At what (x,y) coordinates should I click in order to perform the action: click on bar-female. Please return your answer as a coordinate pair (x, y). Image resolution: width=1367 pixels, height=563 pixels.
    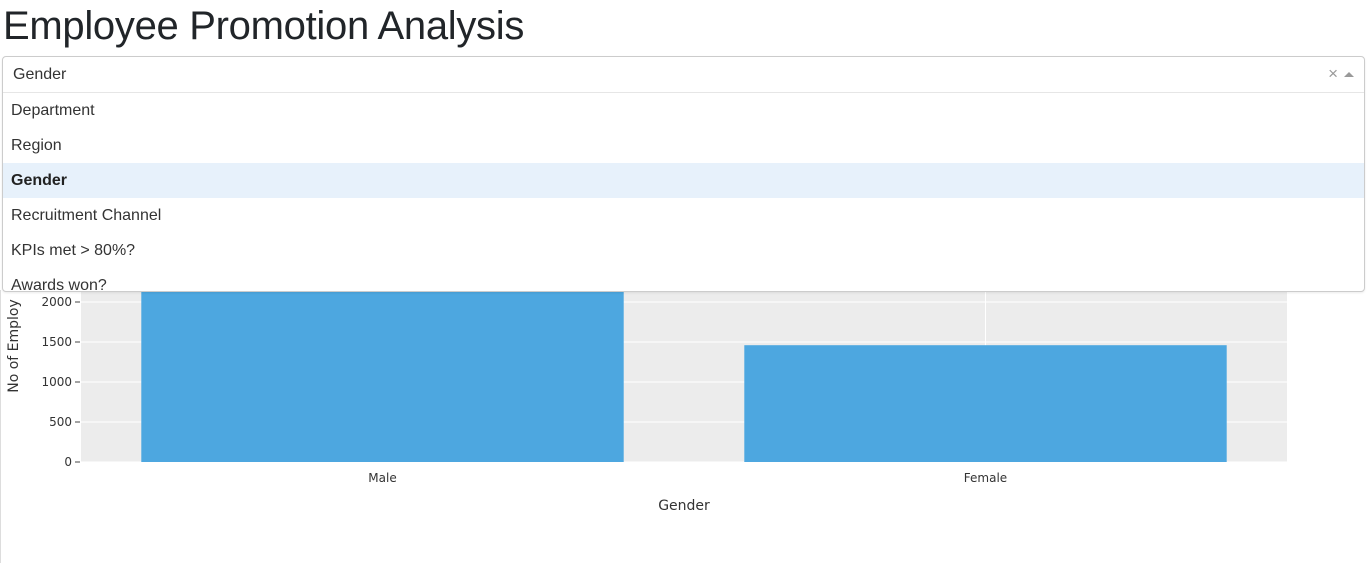
    Looking at the image, I should click on (985, 403).